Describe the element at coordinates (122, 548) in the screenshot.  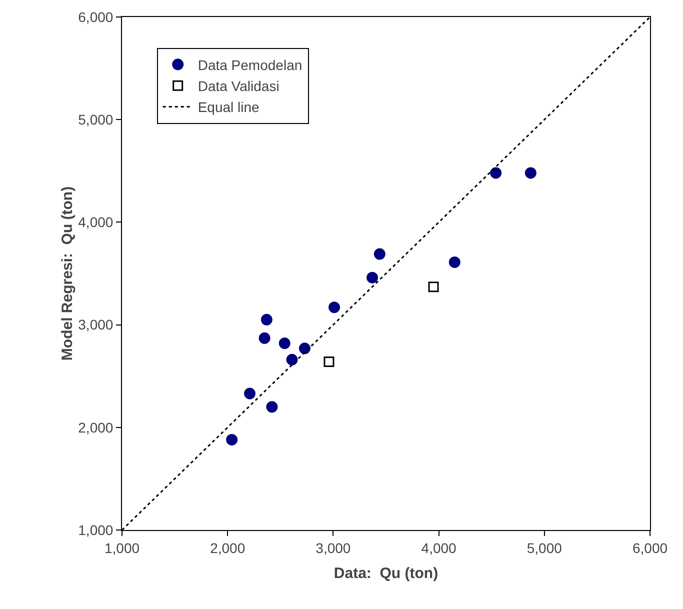
I see `x-tick-label: 1,000` at that location.